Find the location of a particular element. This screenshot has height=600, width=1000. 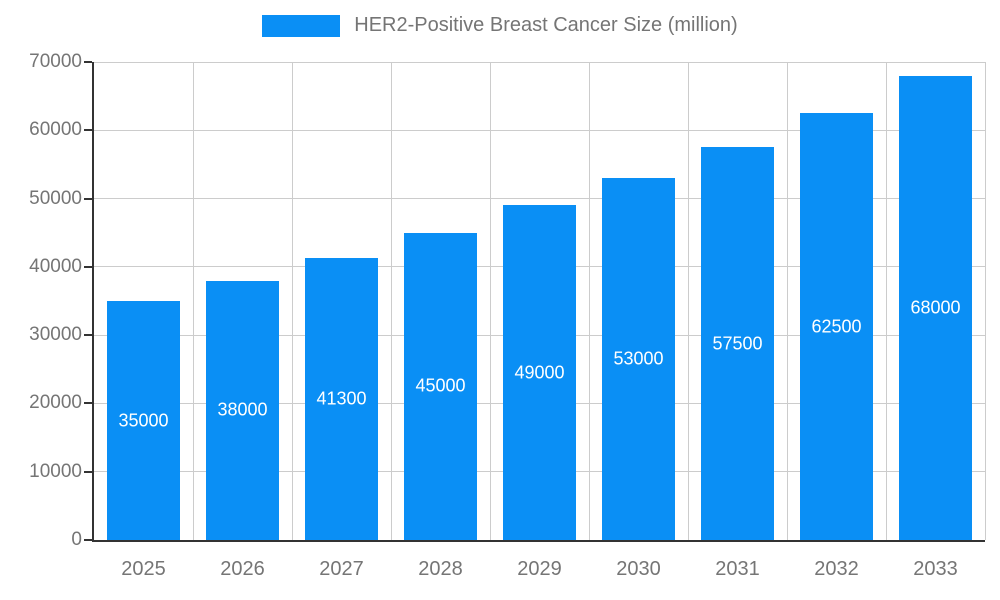

bar-value-label: 49000 is located at coordinates (539, 372).